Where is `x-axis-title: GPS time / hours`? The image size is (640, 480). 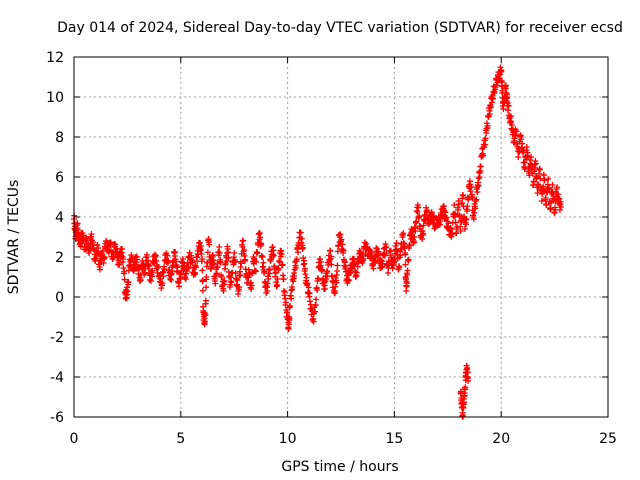
x-axis-title: GPS time / hours is located at coordinates (339, 467).